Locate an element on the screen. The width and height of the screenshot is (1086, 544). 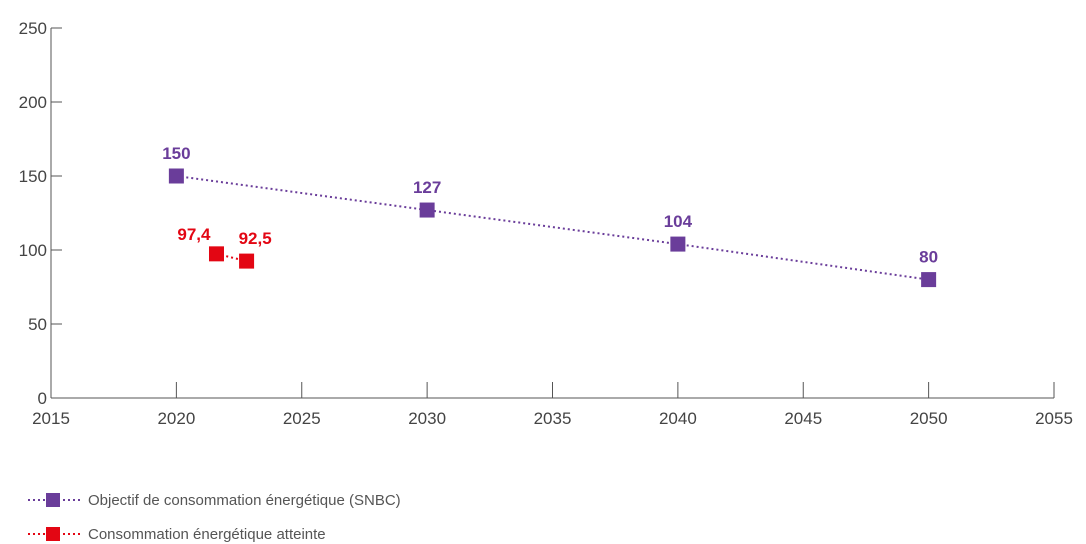
legend-marker-atteinte-icon is located at coordinates (54, 534).